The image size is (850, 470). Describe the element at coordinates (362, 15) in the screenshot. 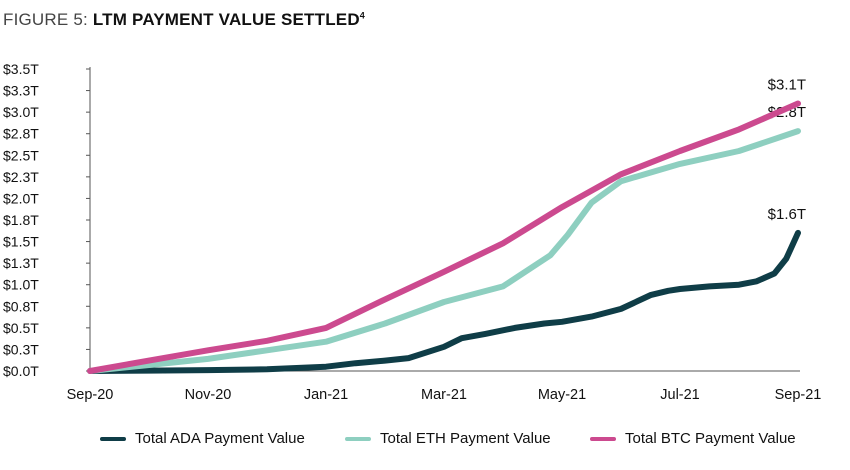

I see `figure-footnote: 4` at that location.